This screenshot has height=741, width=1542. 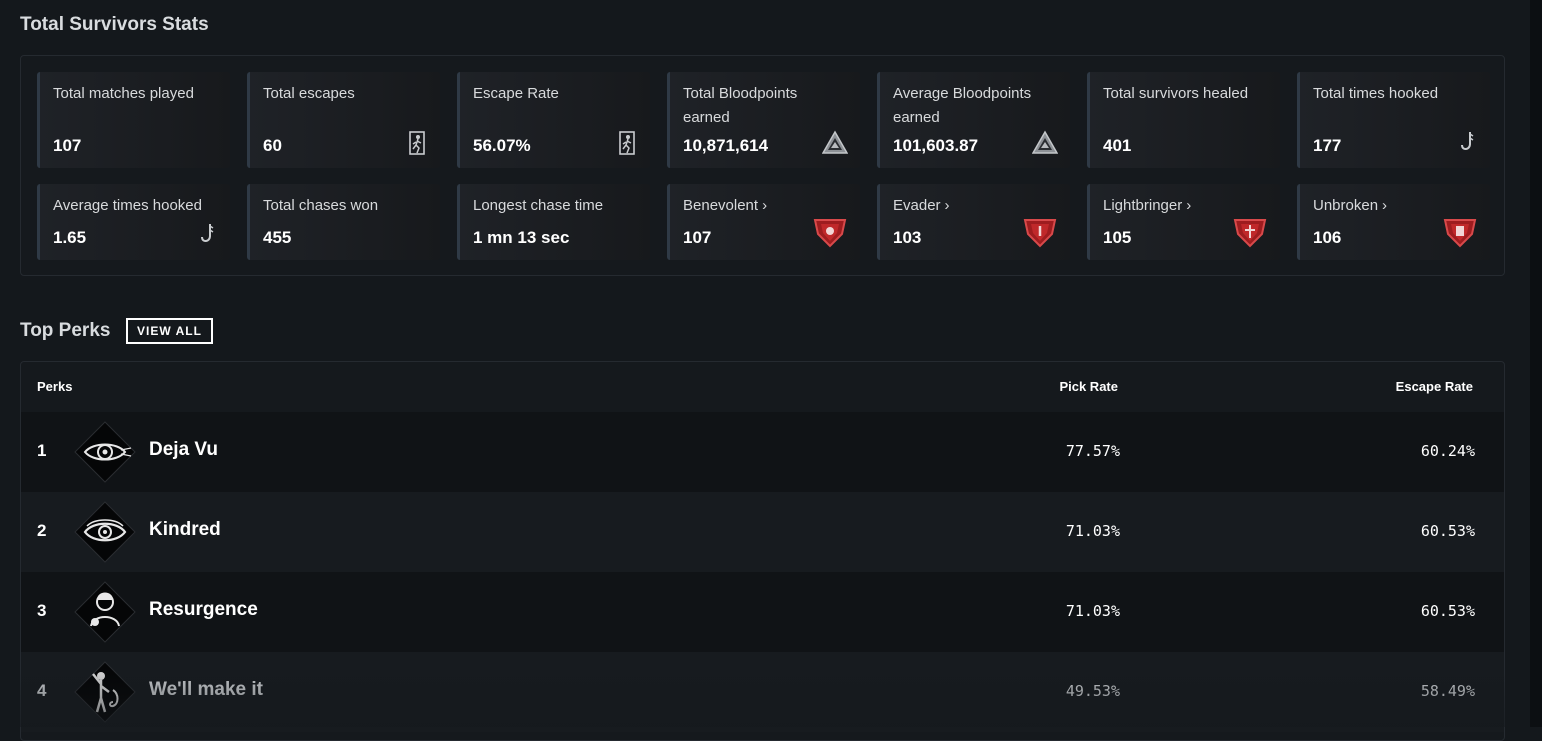 What do you see at coordinates (762, 532) in the screenshot?
I see `table-row: 2 Kindred 71.03% 60.53%` at bounding box center [762, 532].